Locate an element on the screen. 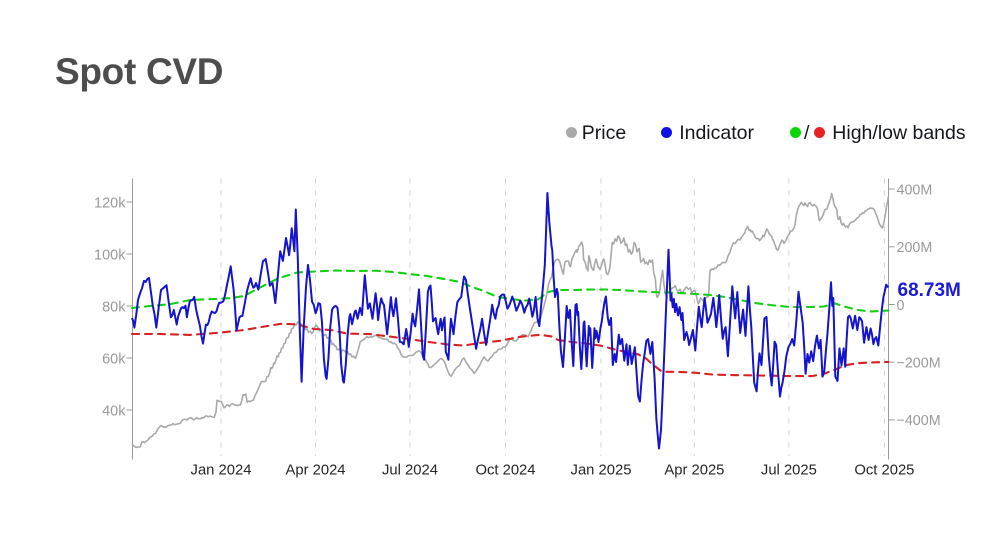 This screenshot has height=548, width=993. svg-text: 68.73M is located at coordinates (929, 290).